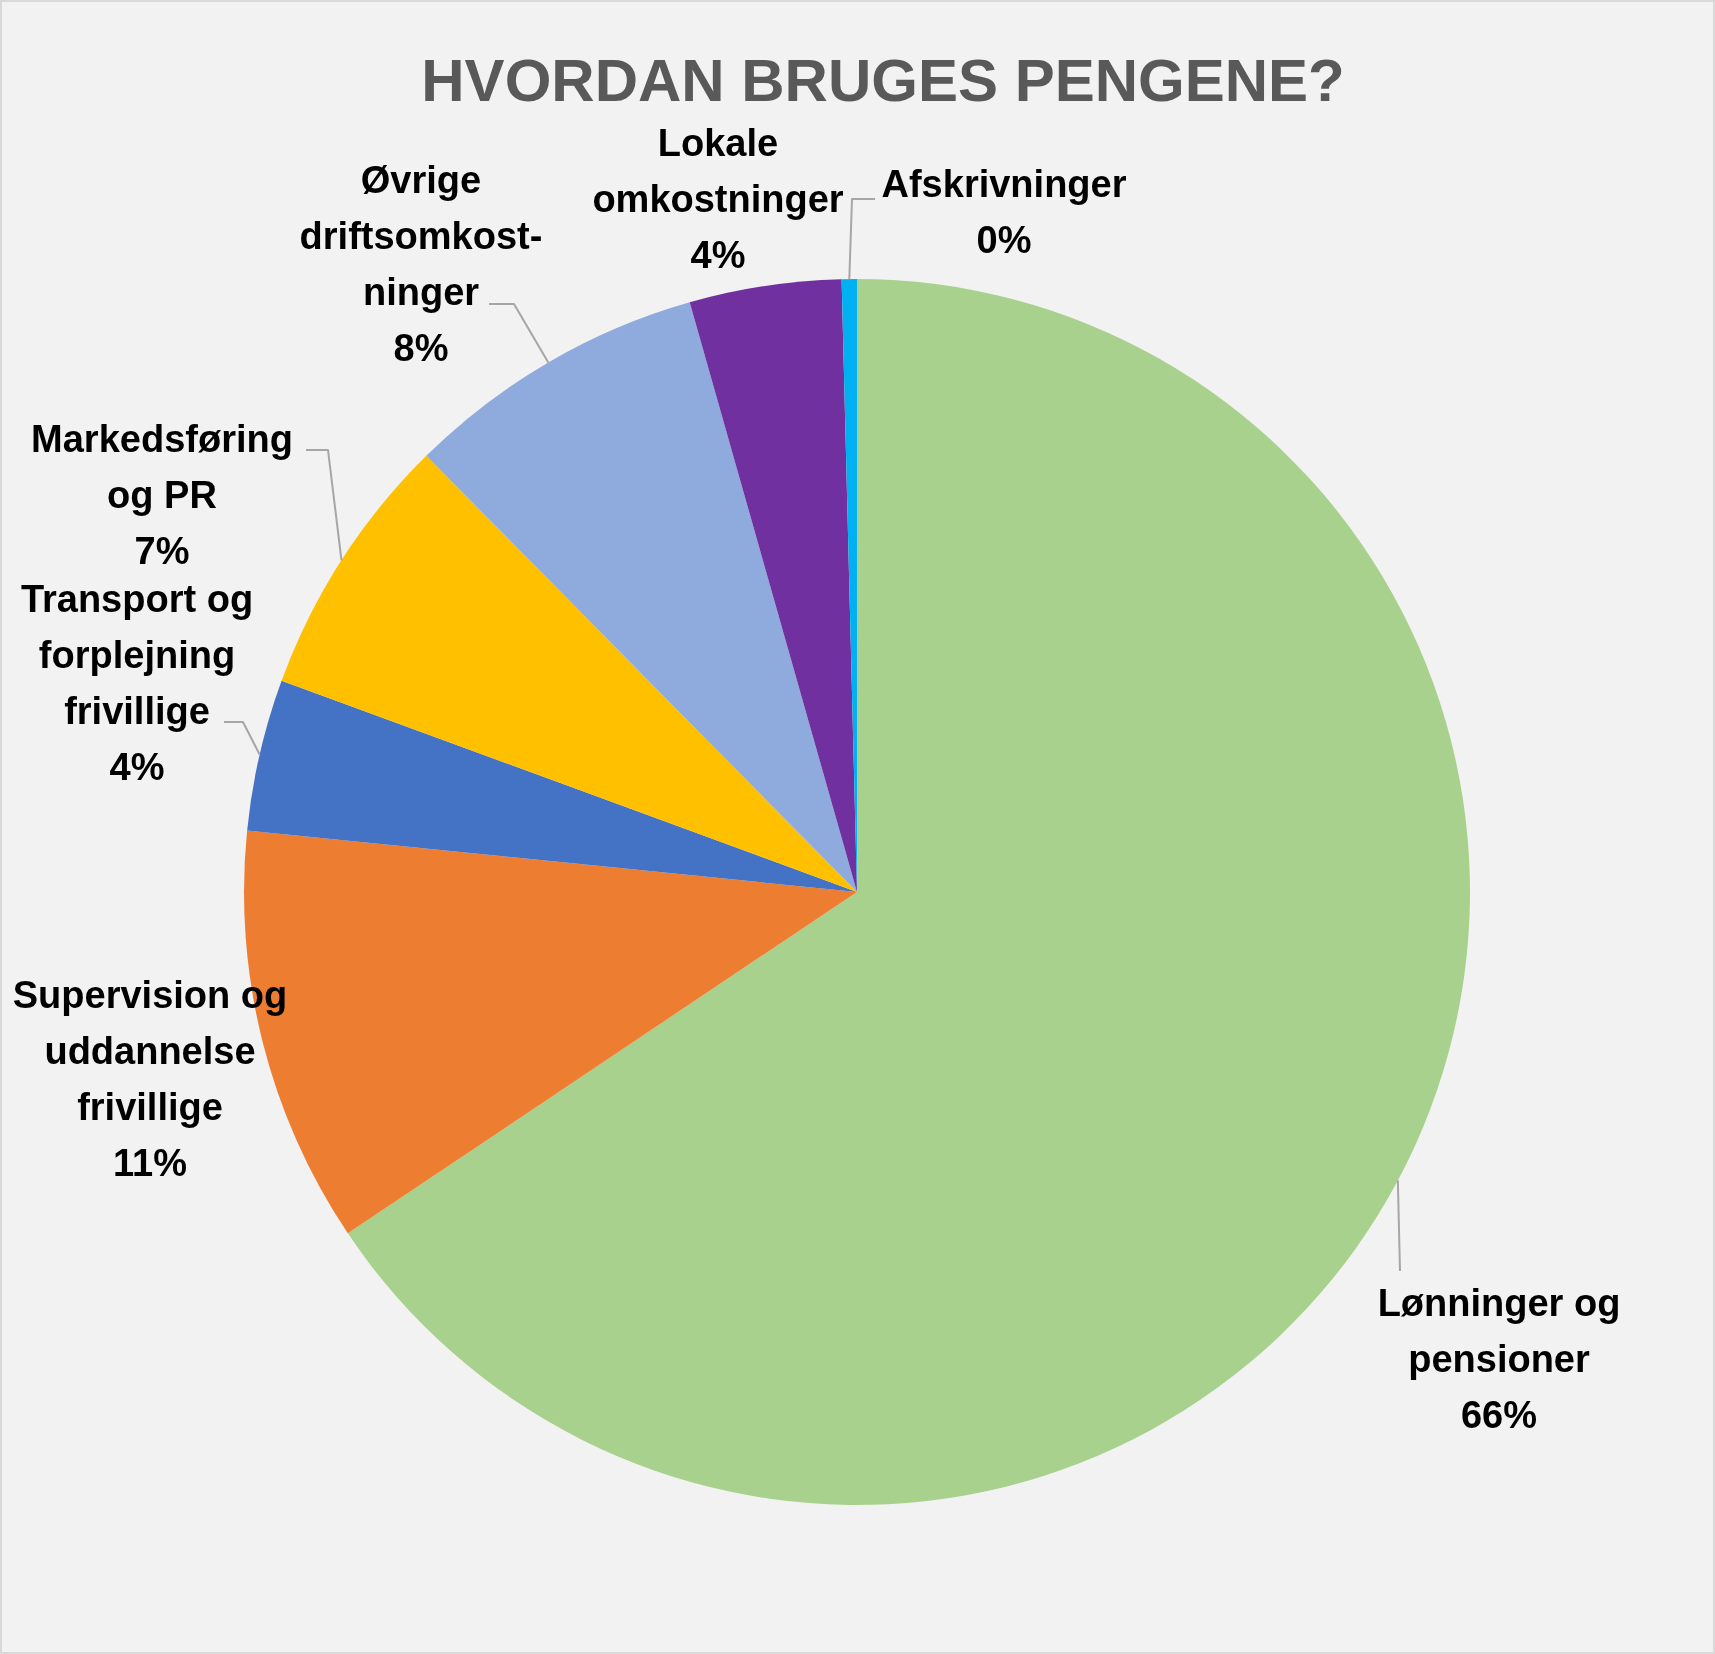 The height and width of the screenshot is (1654, 1715). What do you see at coordinates (137, 655) in the screenshot?
I see `slice-label: Transport og forplejning frivillige` at bounding box center [137, 655].